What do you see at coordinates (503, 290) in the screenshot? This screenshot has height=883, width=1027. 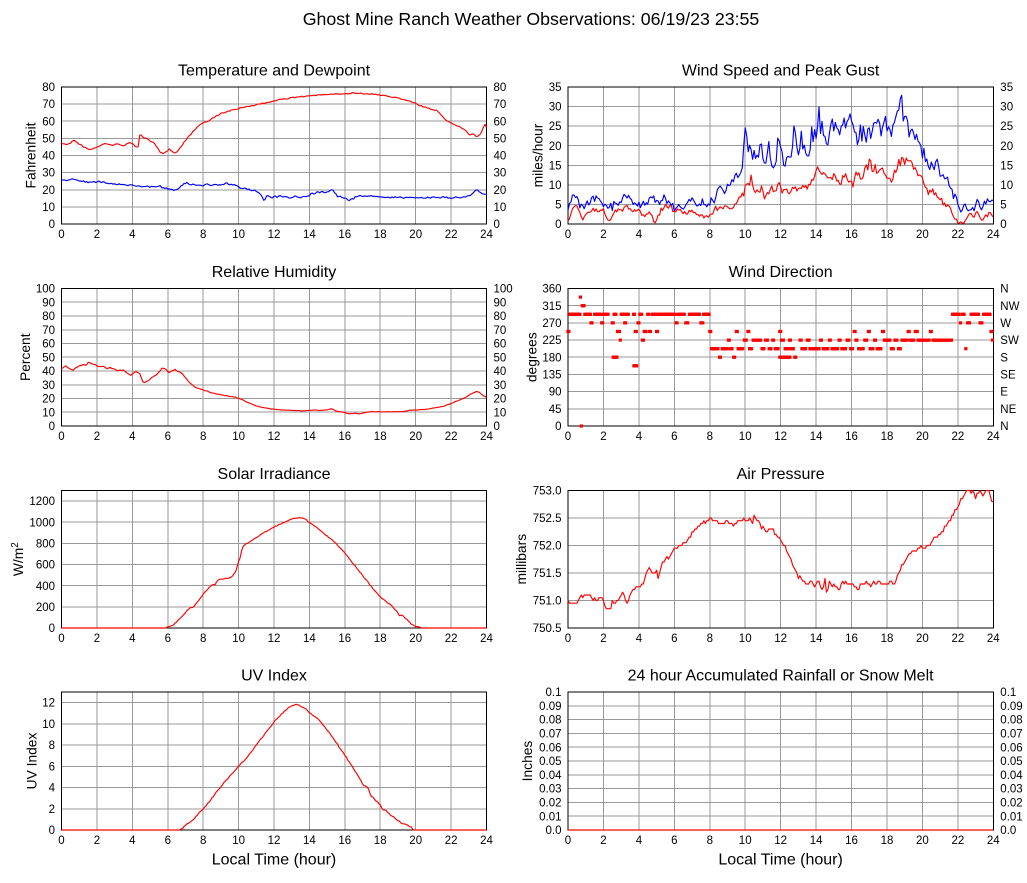 I see `svg-text: 100` at bounding box center [503, 290].